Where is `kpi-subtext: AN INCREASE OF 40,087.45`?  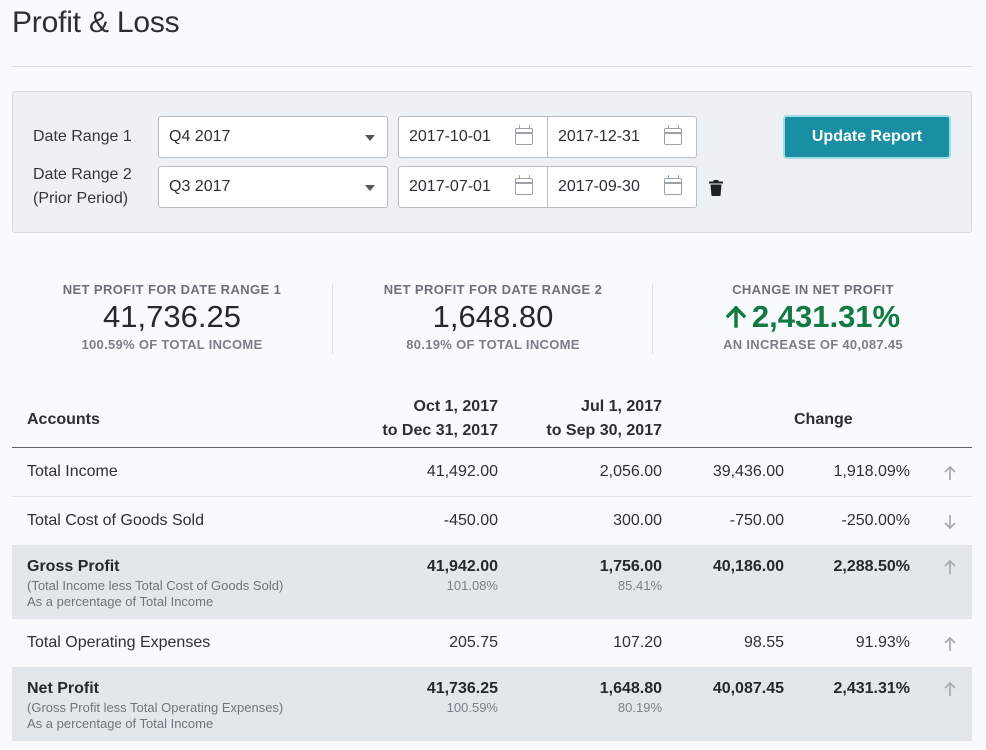 kpi-subtext: AN INCREASE OF 40,087.45 is located at coordinates (813, 344).